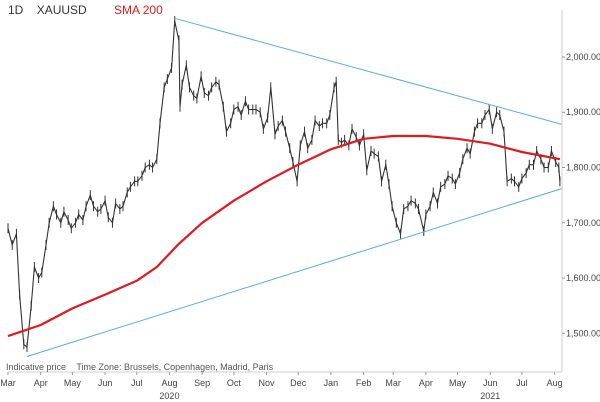 The width and height of the screenshot is (600, 402). What do you see at coordinates (202, 383) in the screenshot?
I see `x-tick-label: Sep` at bounding box center [202, 383].